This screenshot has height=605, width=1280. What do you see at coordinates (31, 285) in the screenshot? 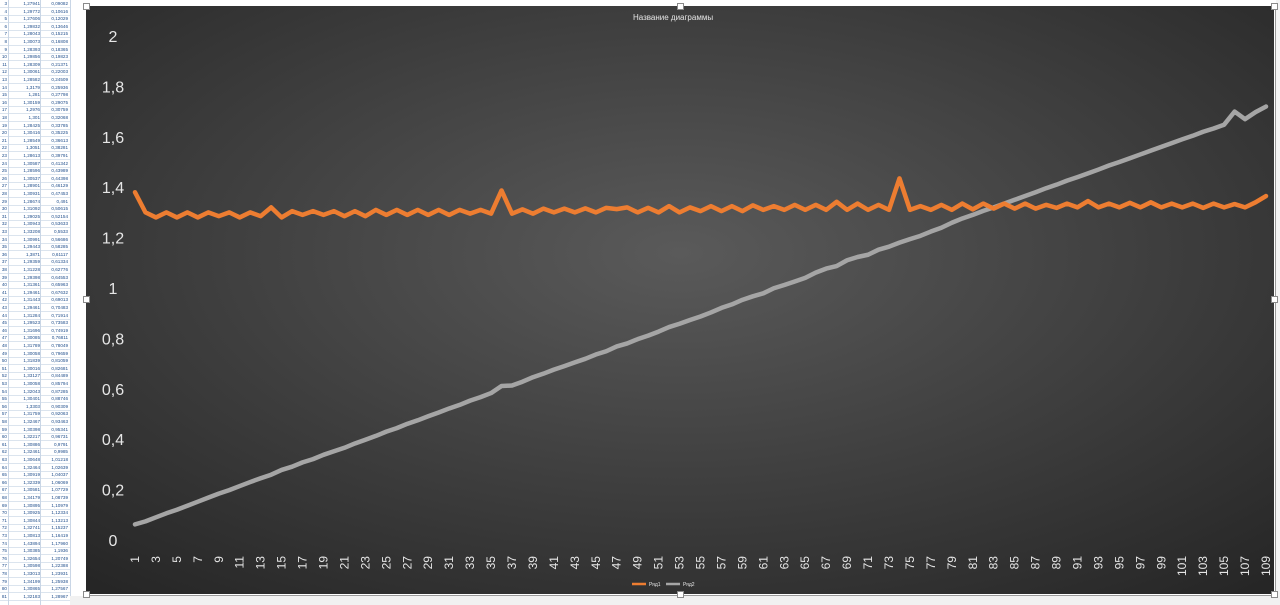
I see `sheet-cell: 1,31361` at bounding box center [31, 285].